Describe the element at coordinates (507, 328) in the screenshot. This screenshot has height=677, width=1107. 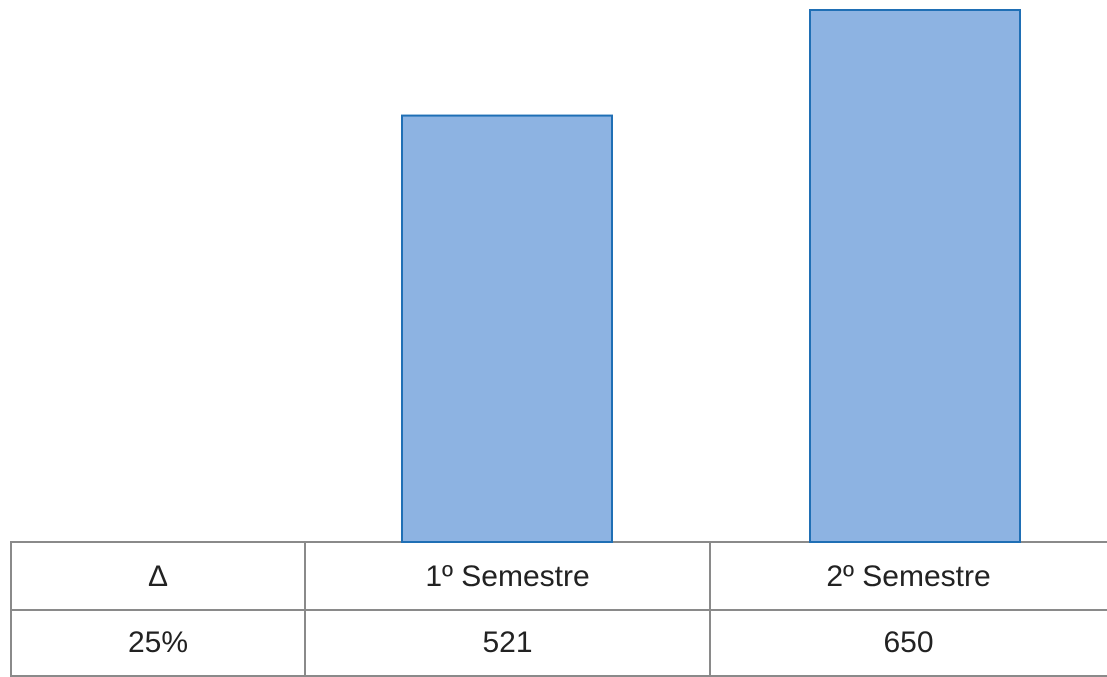
I see `bar` at that location.